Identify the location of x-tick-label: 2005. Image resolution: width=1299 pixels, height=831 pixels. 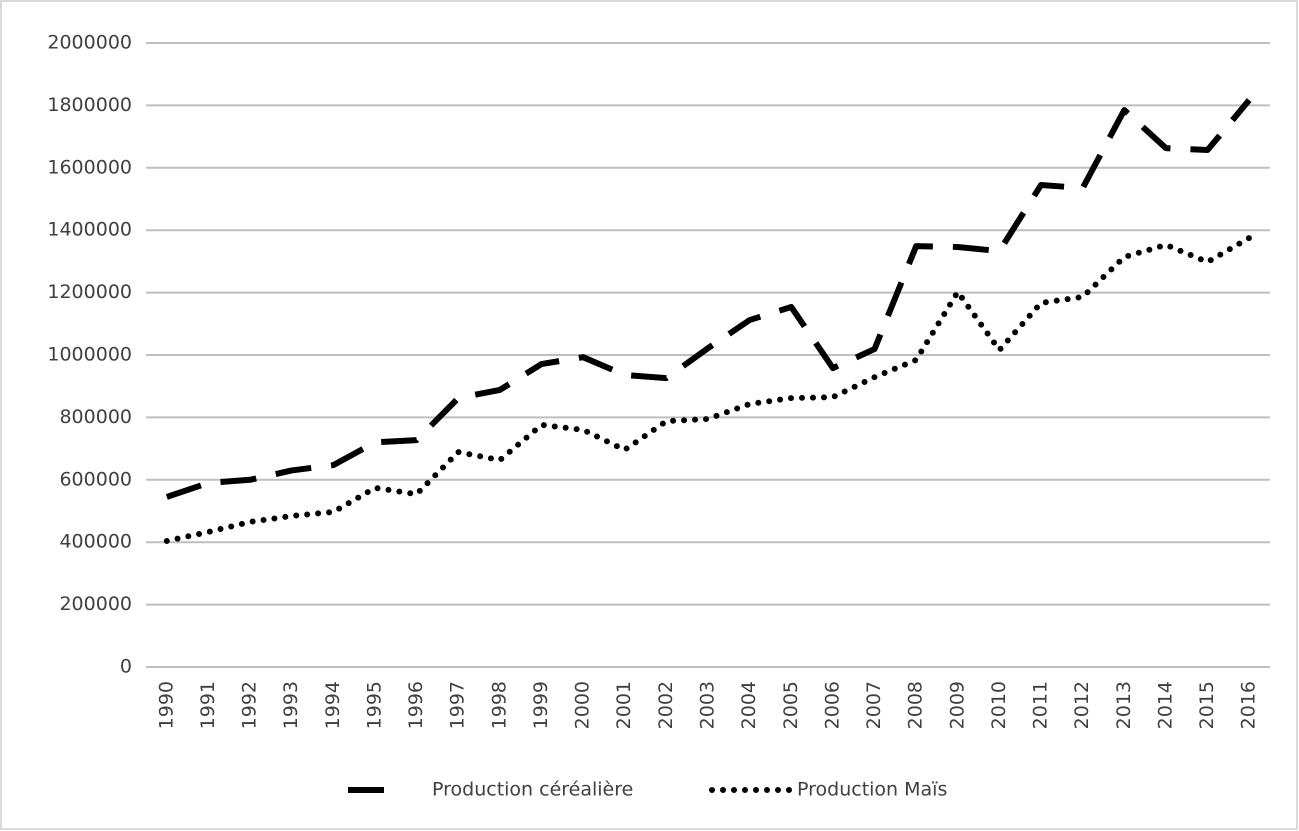
(791, 705).